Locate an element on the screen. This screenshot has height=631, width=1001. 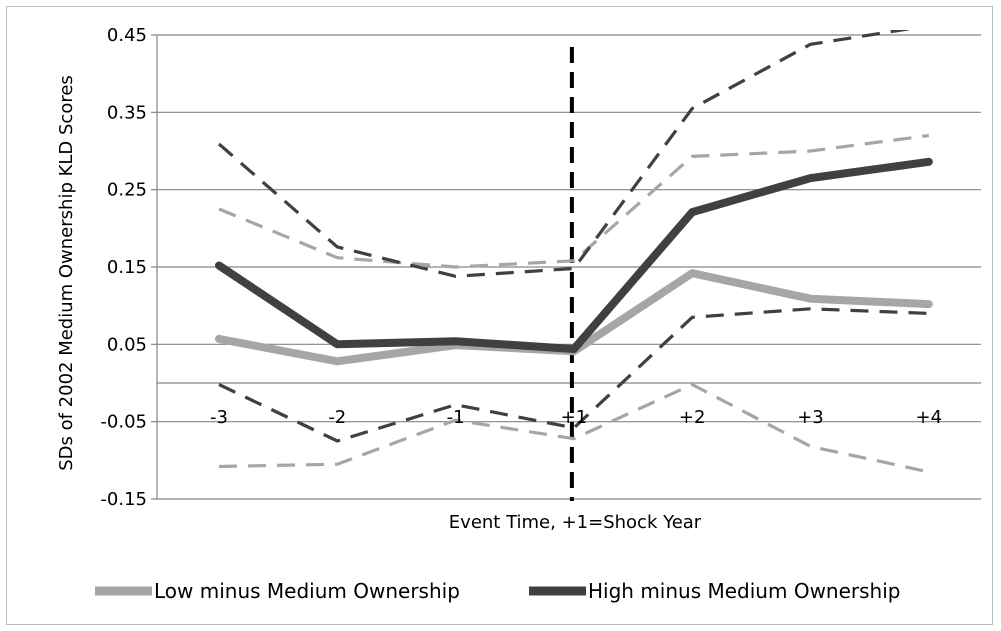
y-tick-label: 0.25 is located at coordinates (127, 190).